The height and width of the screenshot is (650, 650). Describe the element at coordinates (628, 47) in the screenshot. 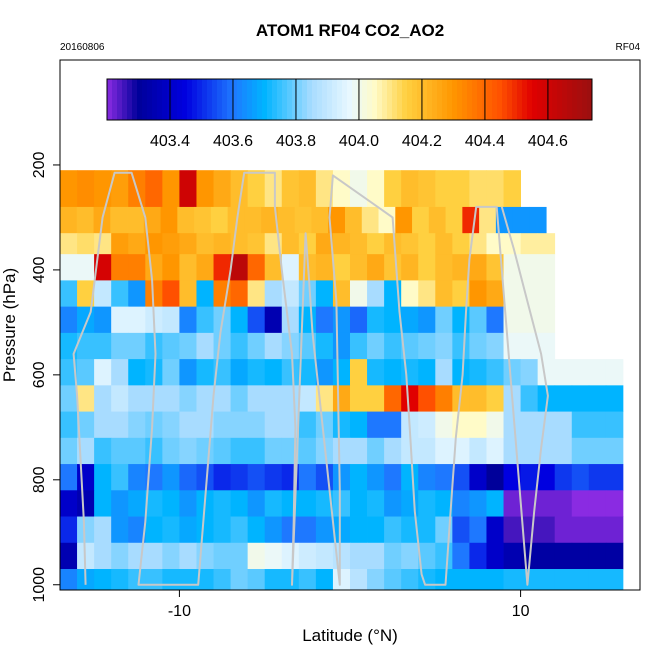

I see `flight-label: RF04` at that location.